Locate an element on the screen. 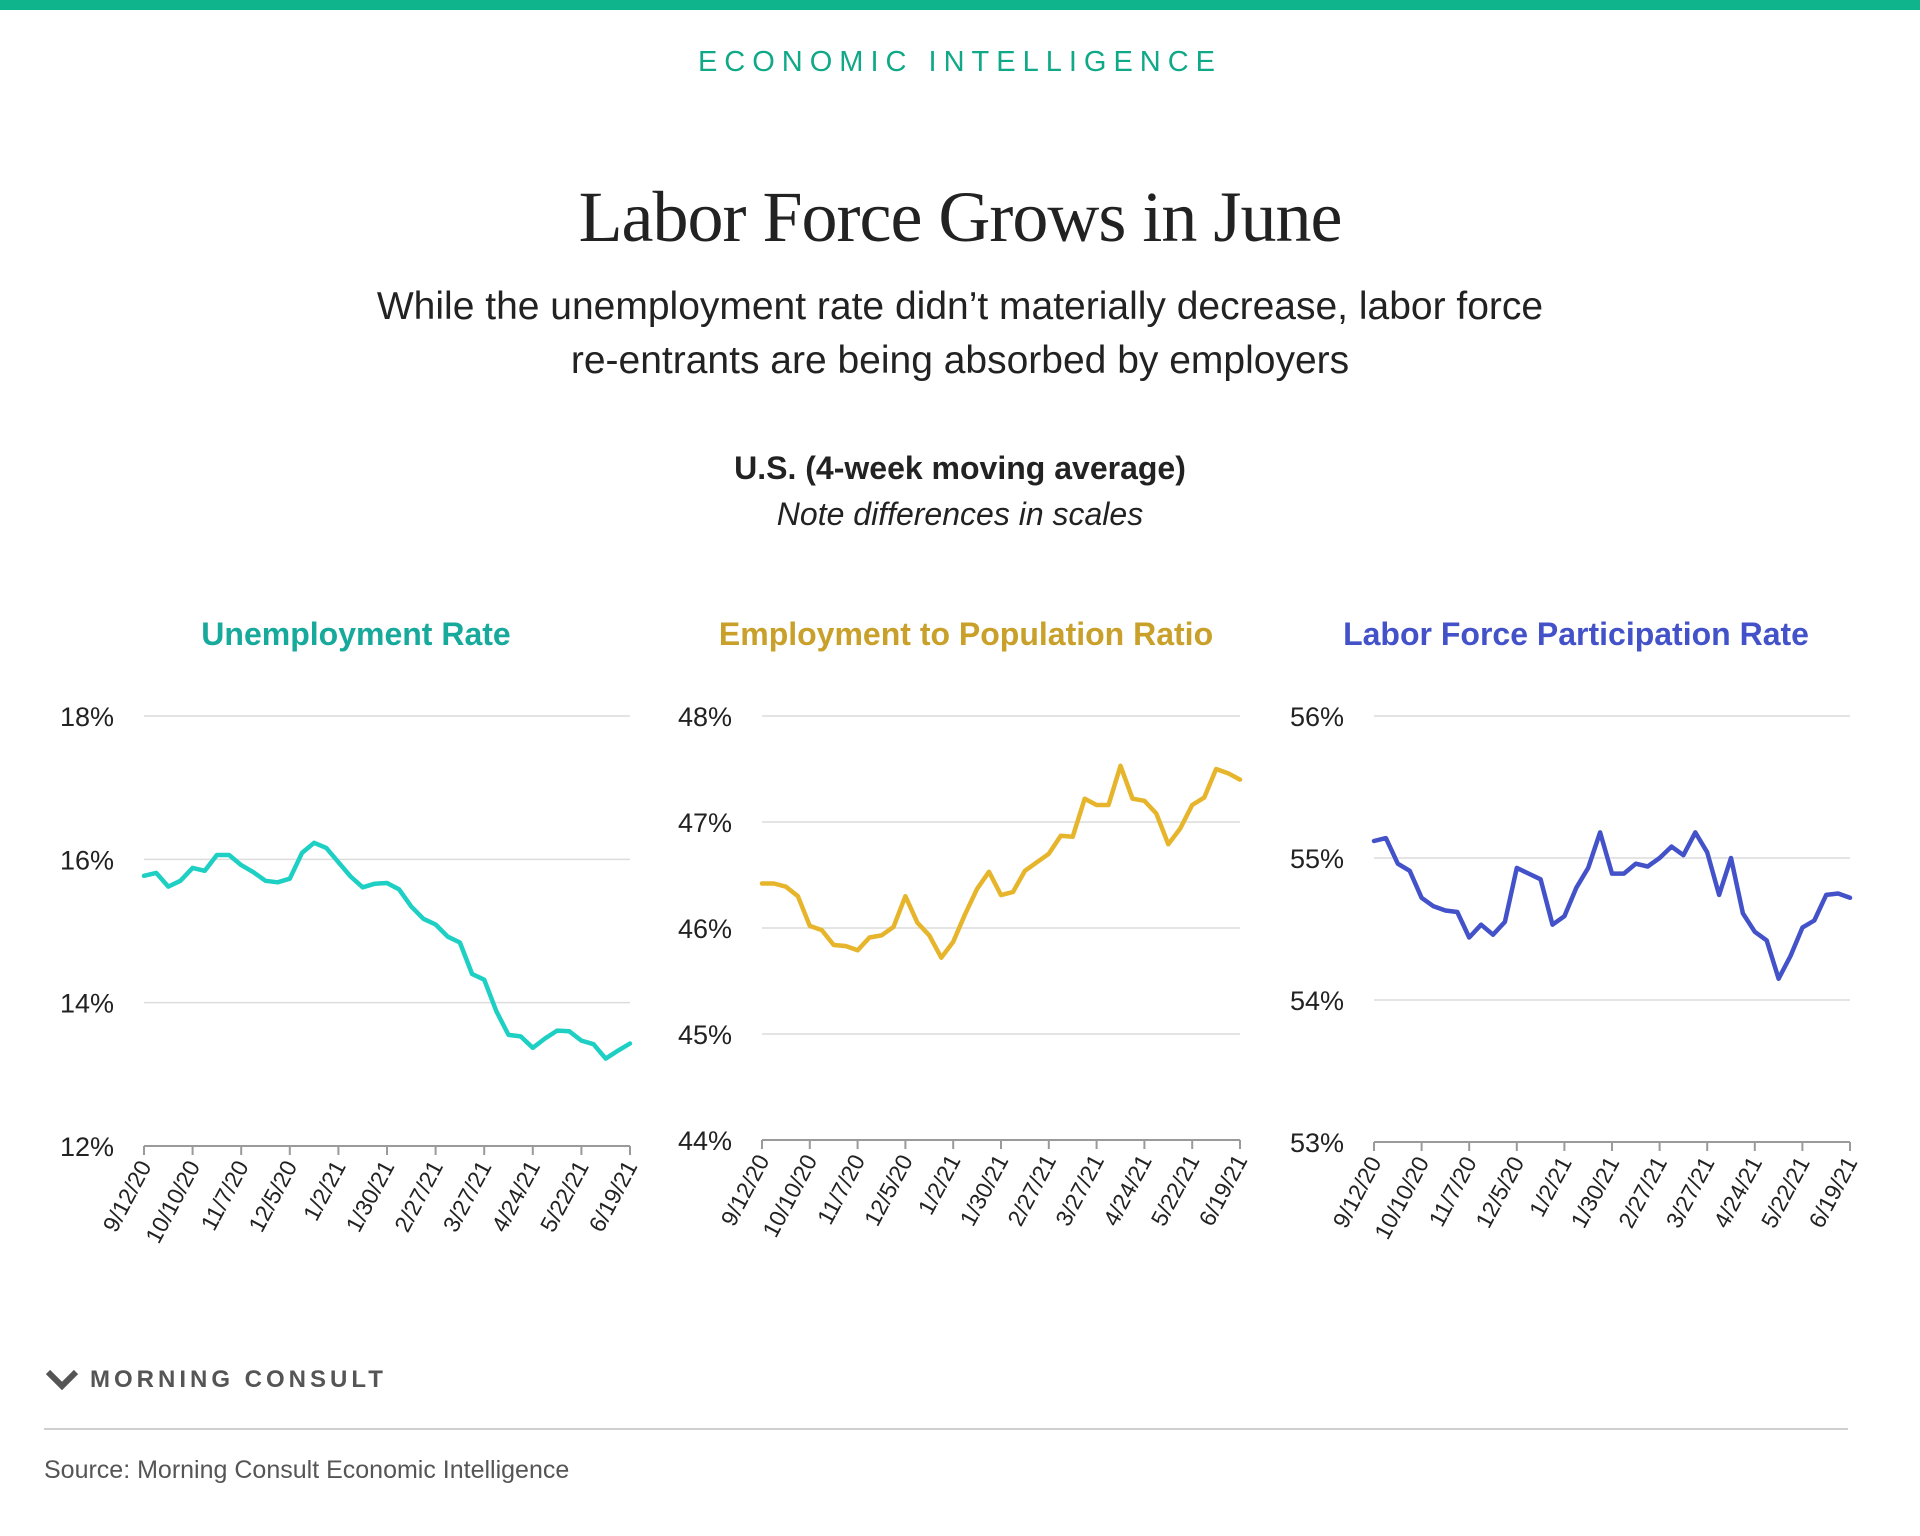 This screenshot has width=1920, height=1536. employment-population-y-tick-label: 48% is located at coordinates (705, 717).